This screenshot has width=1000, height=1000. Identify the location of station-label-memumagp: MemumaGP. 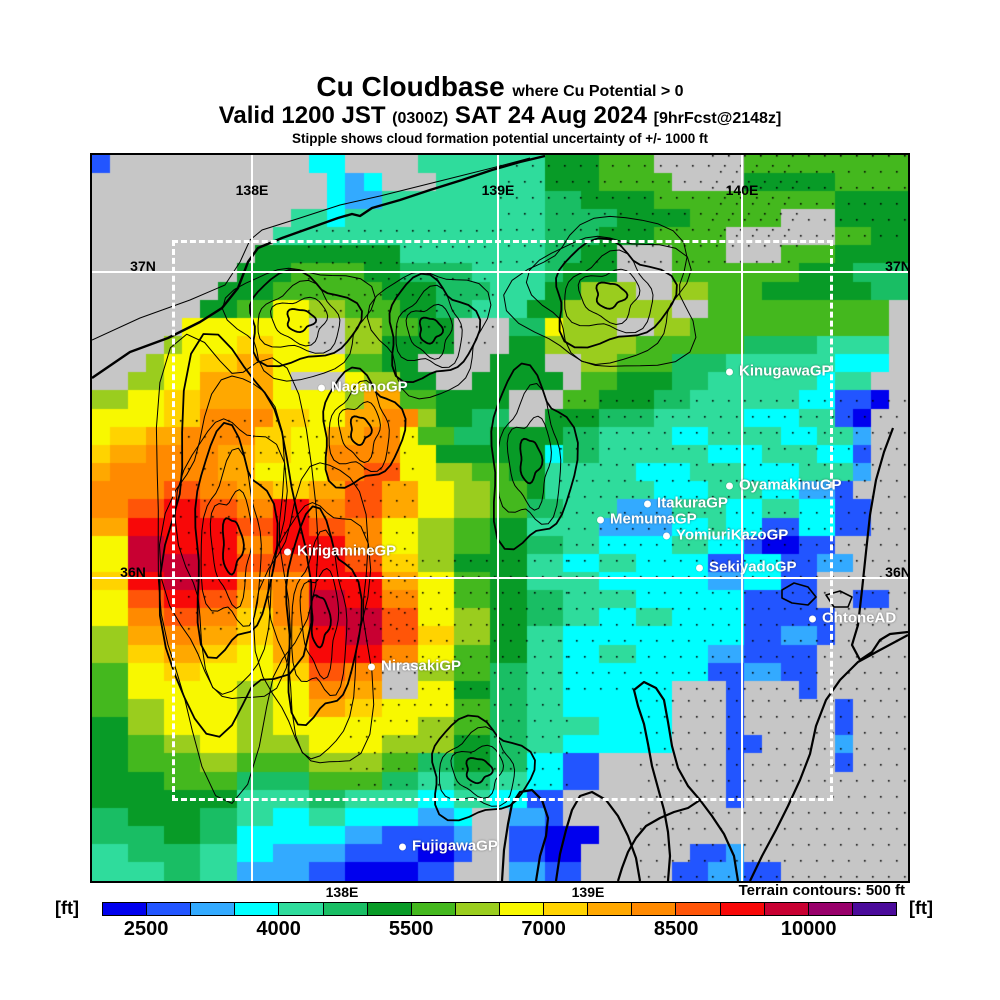
(647, 519).